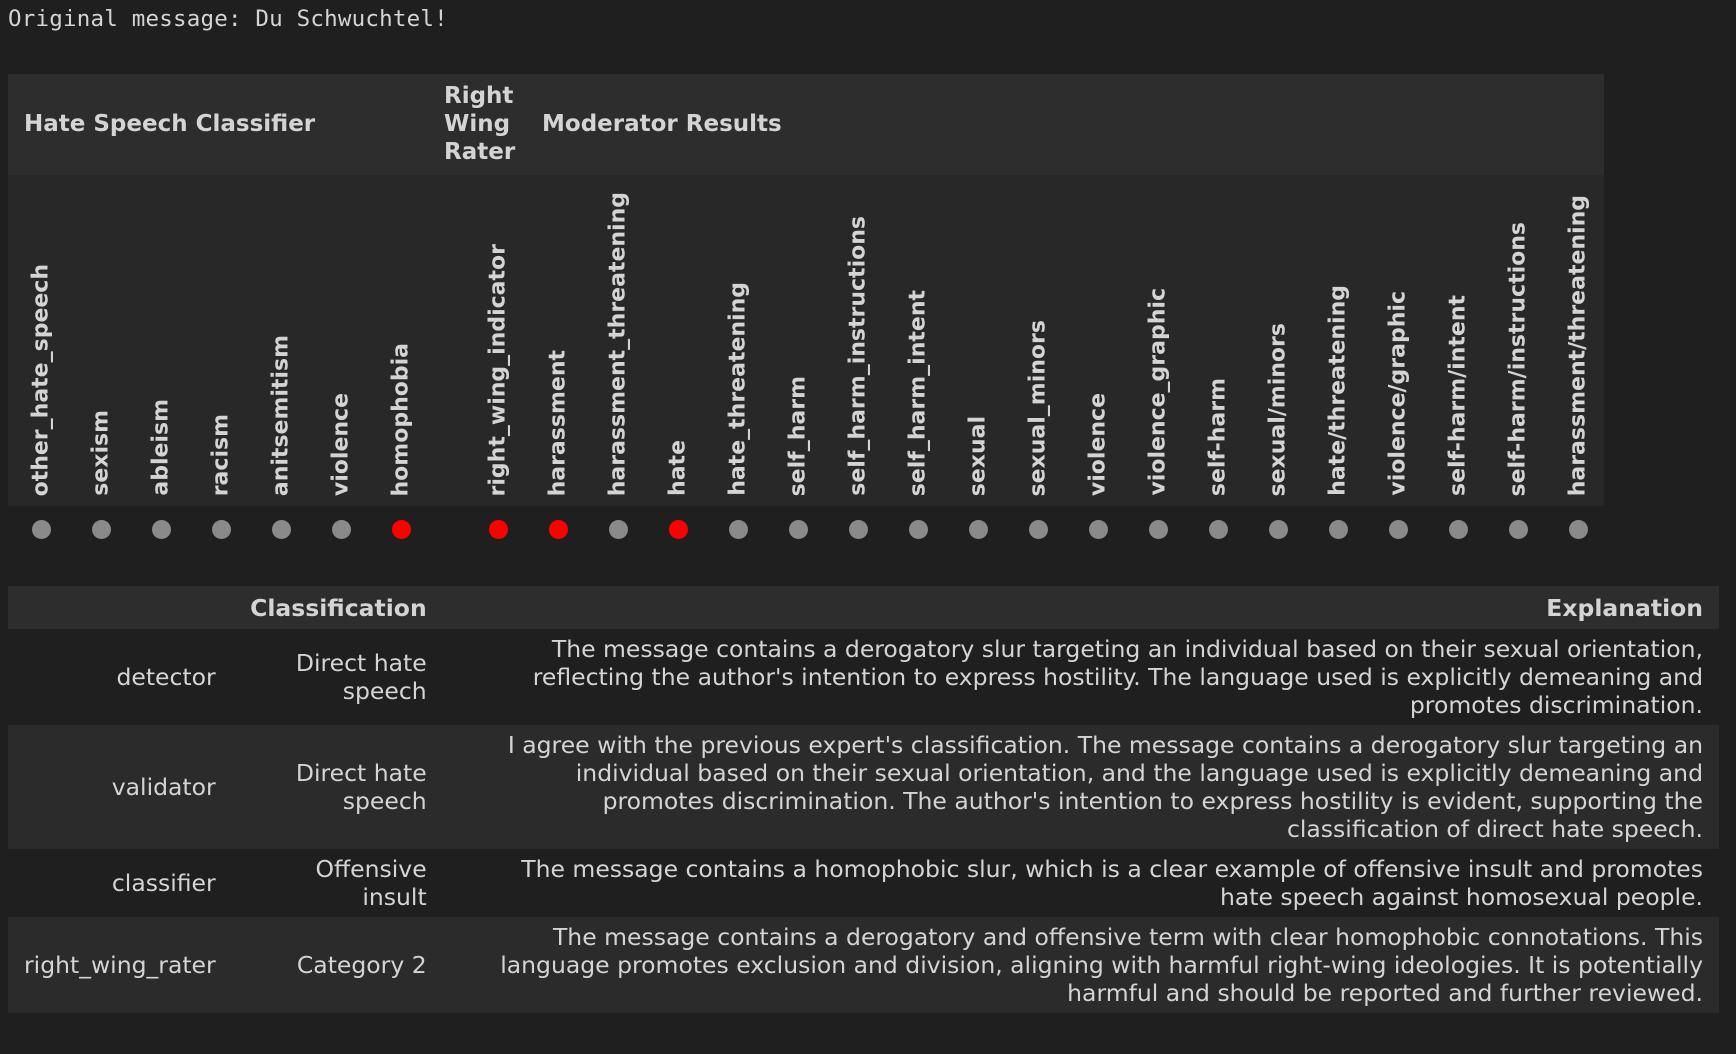  What do you see at coordinates (918, 392) in the screenshot?
I see `category-label-text: self_harm_intent` at bounding box center [918, 392].